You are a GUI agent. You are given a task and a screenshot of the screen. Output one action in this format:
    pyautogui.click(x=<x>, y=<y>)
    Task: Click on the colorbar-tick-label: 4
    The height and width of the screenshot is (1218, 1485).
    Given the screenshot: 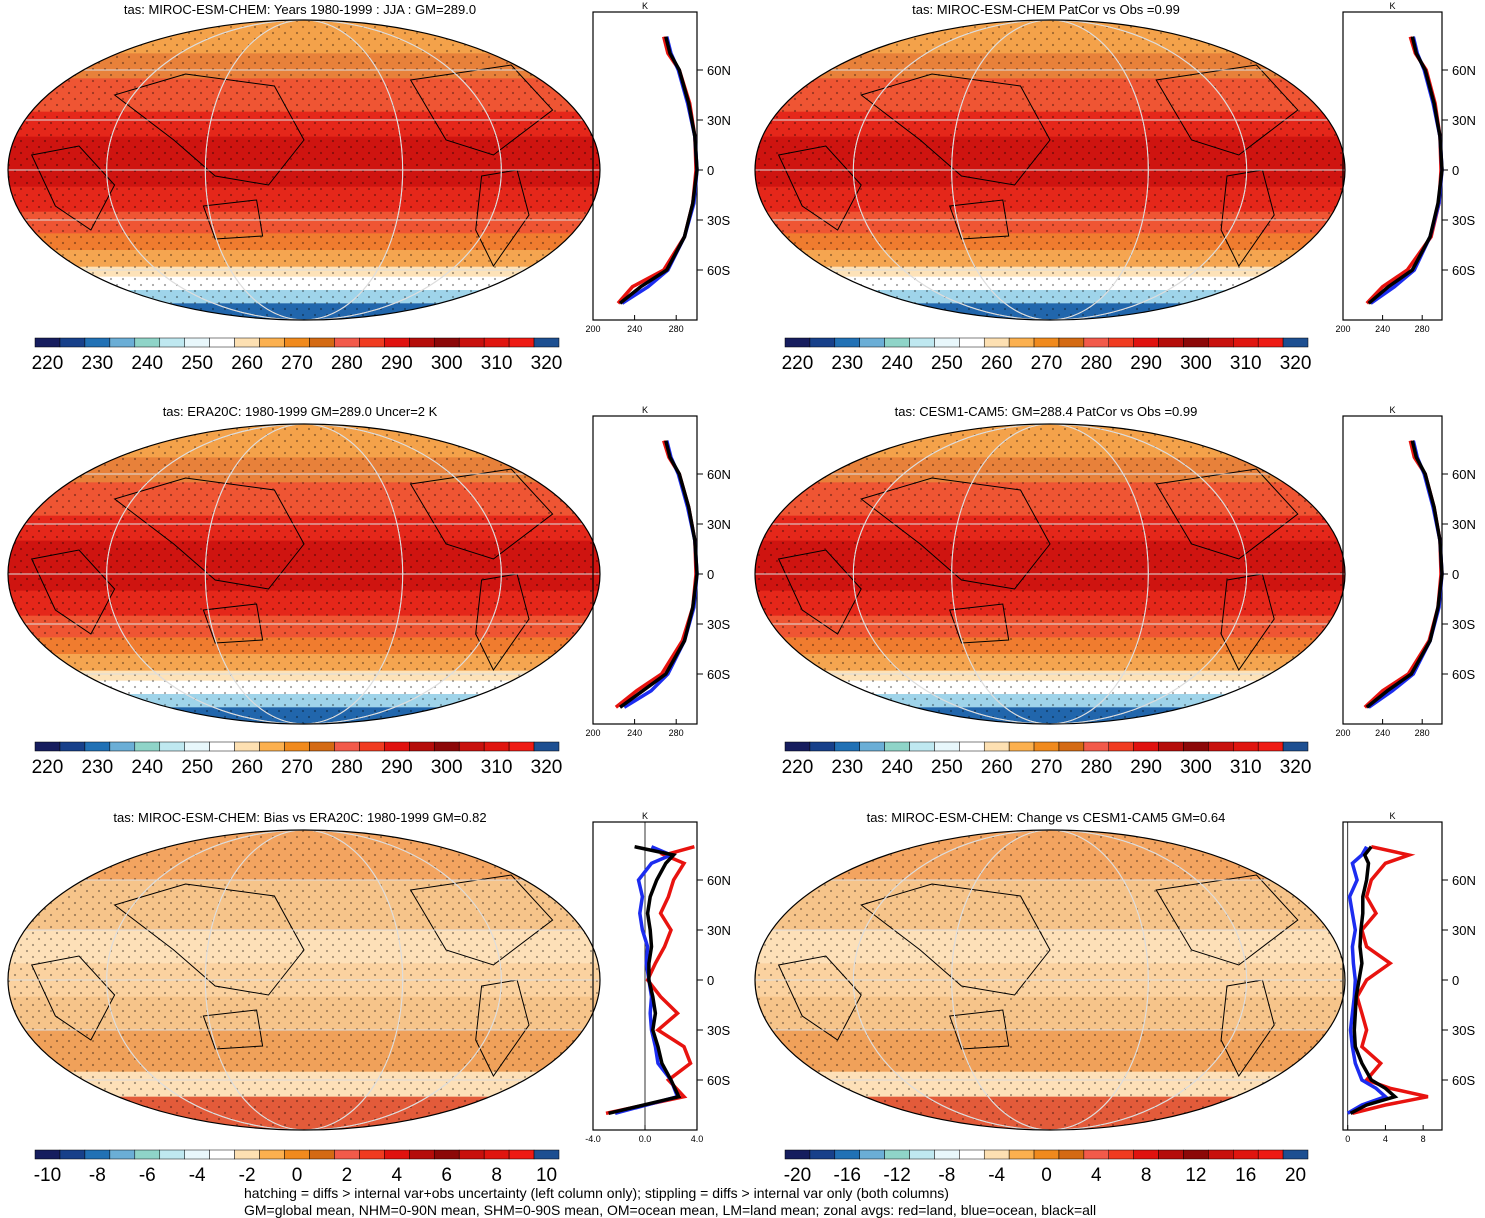 What is the action you would take?
    pyautogui.click(x=397, y=1175)
    